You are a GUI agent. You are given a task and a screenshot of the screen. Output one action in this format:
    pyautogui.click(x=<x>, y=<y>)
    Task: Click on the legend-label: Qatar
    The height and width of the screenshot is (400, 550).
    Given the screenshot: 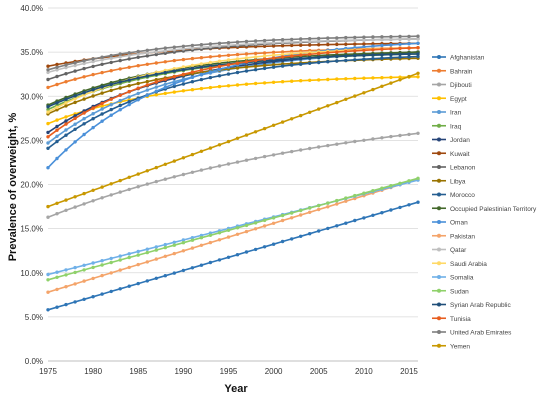 What is the action you would take?
    pyautogui.click(x=458, y=250)
    